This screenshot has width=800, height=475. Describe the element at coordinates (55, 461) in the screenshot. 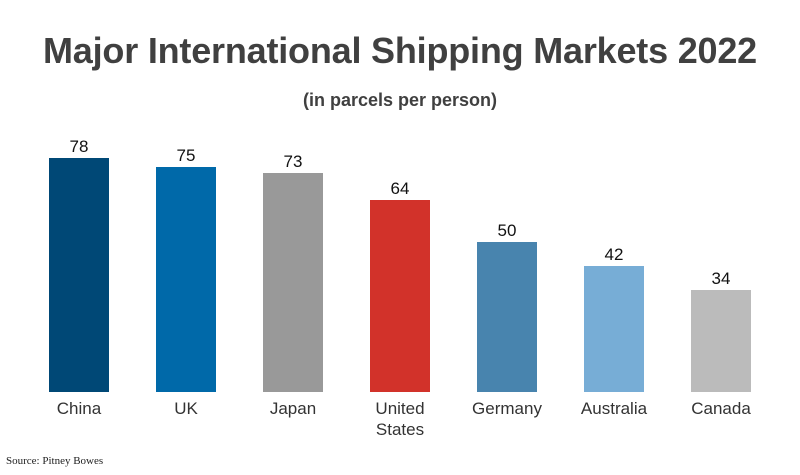

I see `source-note: Source: Pitney Bowes` at that location.